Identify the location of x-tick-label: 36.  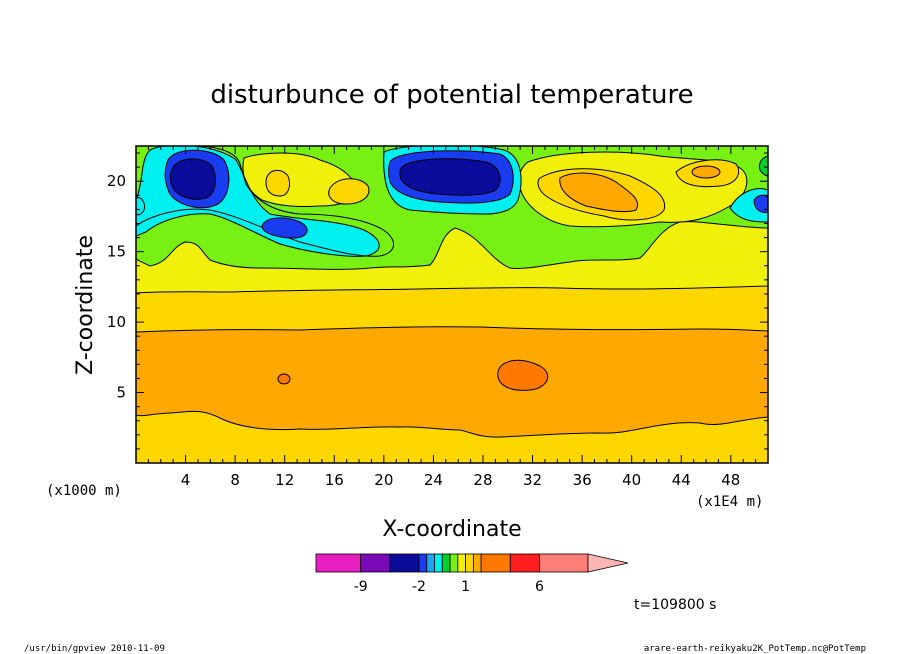
(582, 480).